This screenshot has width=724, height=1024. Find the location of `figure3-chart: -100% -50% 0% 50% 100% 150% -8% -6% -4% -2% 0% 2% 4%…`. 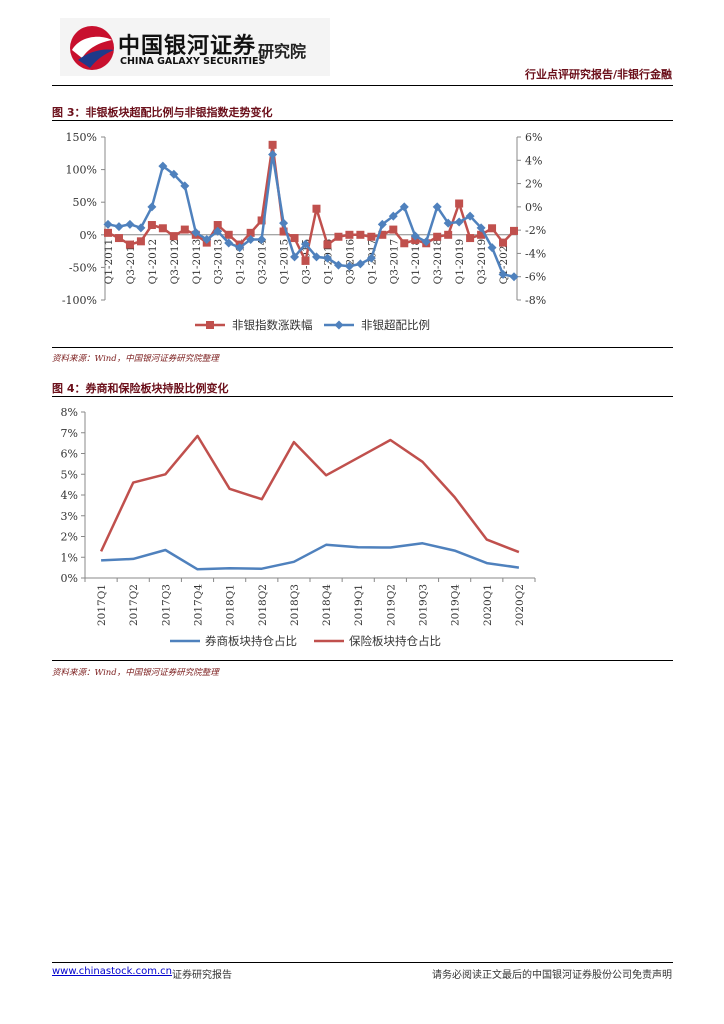

figure3-chart: -100% -50% 0% 50% 100% 150% -8% -6% -4% -2% 0% 2% 4%… is located at coordinates (304, 231).